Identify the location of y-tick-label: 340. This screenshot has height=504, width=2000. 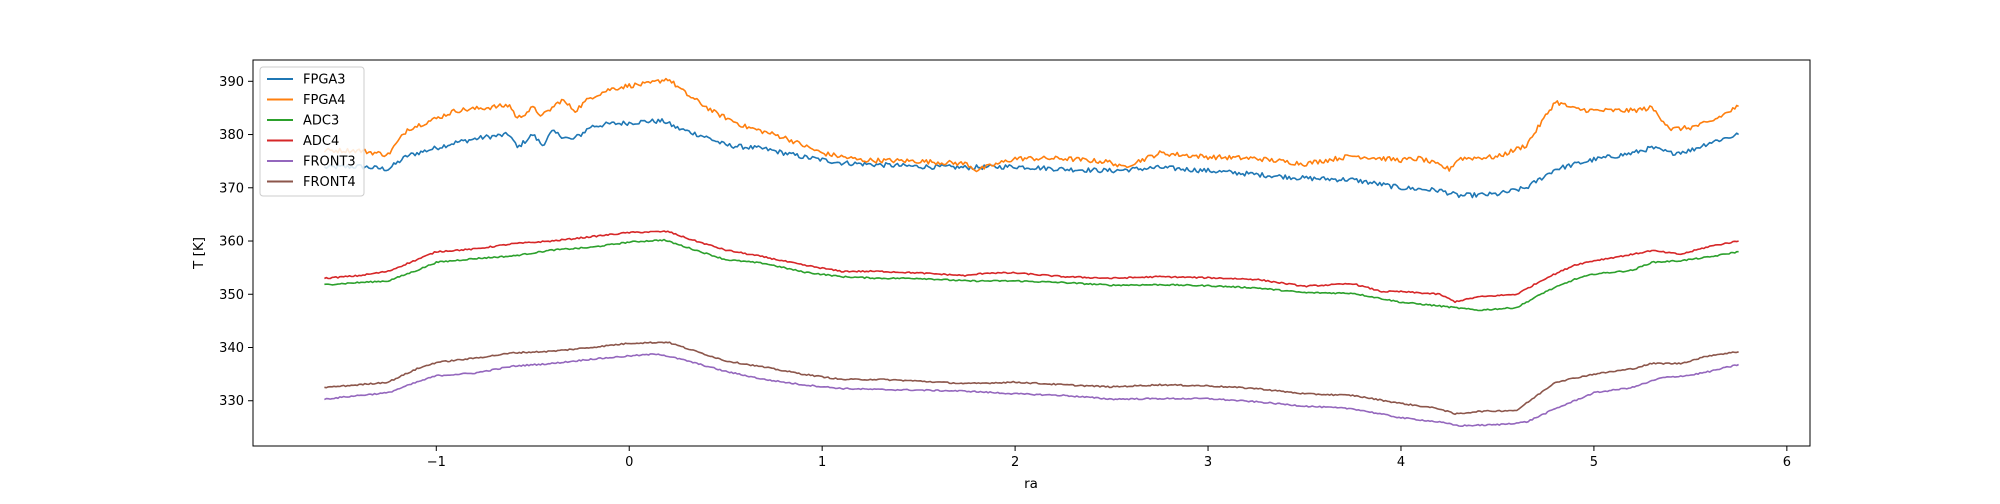
(231, 348).